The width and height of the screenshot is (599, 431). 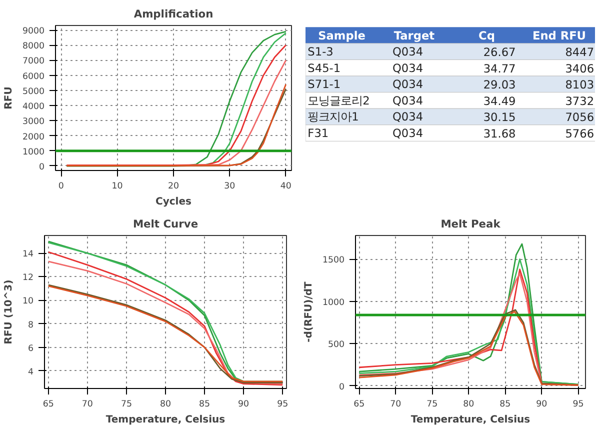 What do you see at coordinates (486, 35) in the screenshot?
I see `category-label: Cq` at bounding box center [486, 35].